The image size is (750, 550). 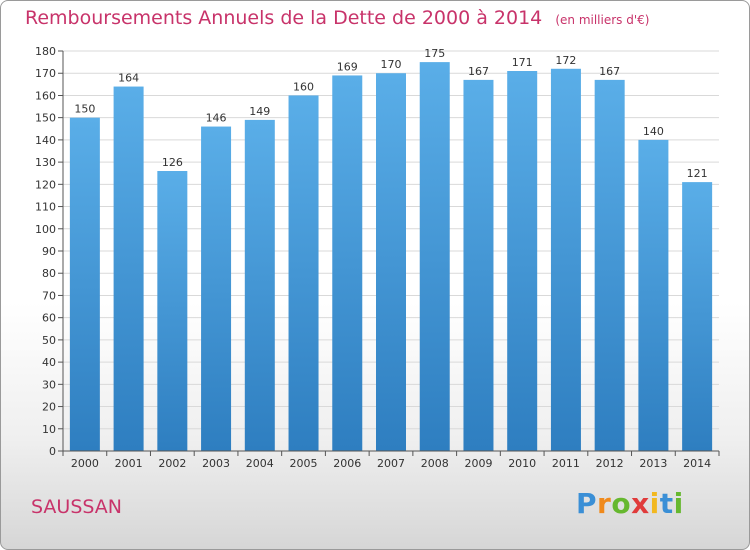 I want to click on x-tick-label-2010: 2010, so click(x=522, y=463).